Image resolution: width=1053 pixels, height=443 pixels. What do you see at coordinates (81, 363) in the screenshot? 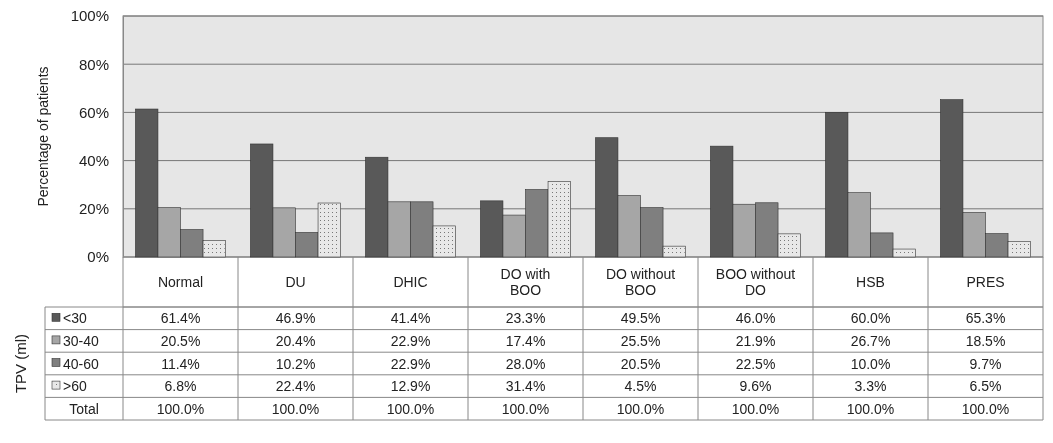
I see `legend-label: 40-60` at bounding box center [81, 363].